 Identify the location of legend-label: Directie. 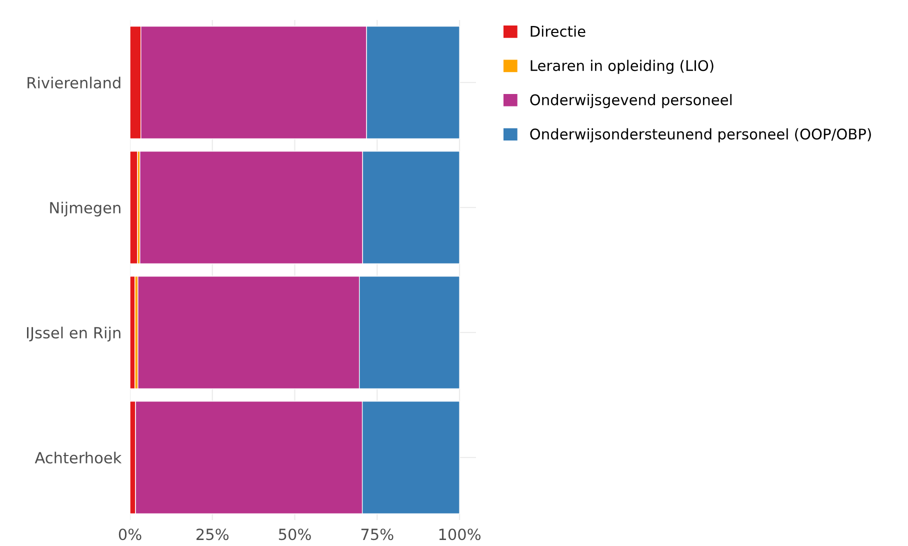
(558, 31).